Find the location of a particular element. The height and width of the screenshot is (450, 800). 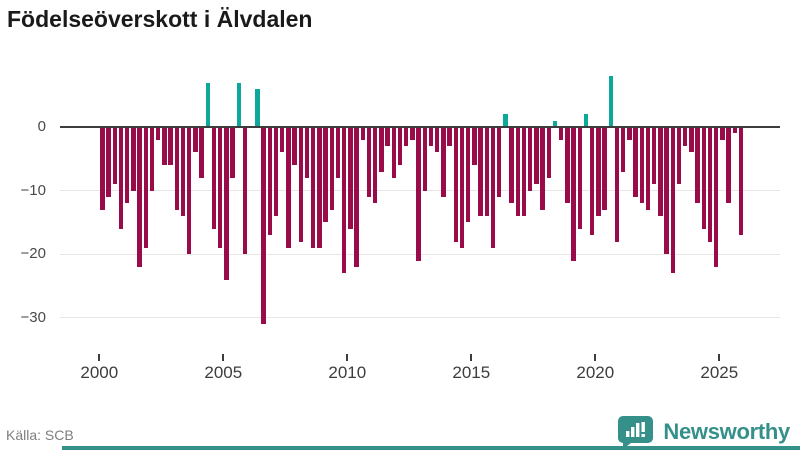

x-tick-2005 is located at coordinates (223, 357).